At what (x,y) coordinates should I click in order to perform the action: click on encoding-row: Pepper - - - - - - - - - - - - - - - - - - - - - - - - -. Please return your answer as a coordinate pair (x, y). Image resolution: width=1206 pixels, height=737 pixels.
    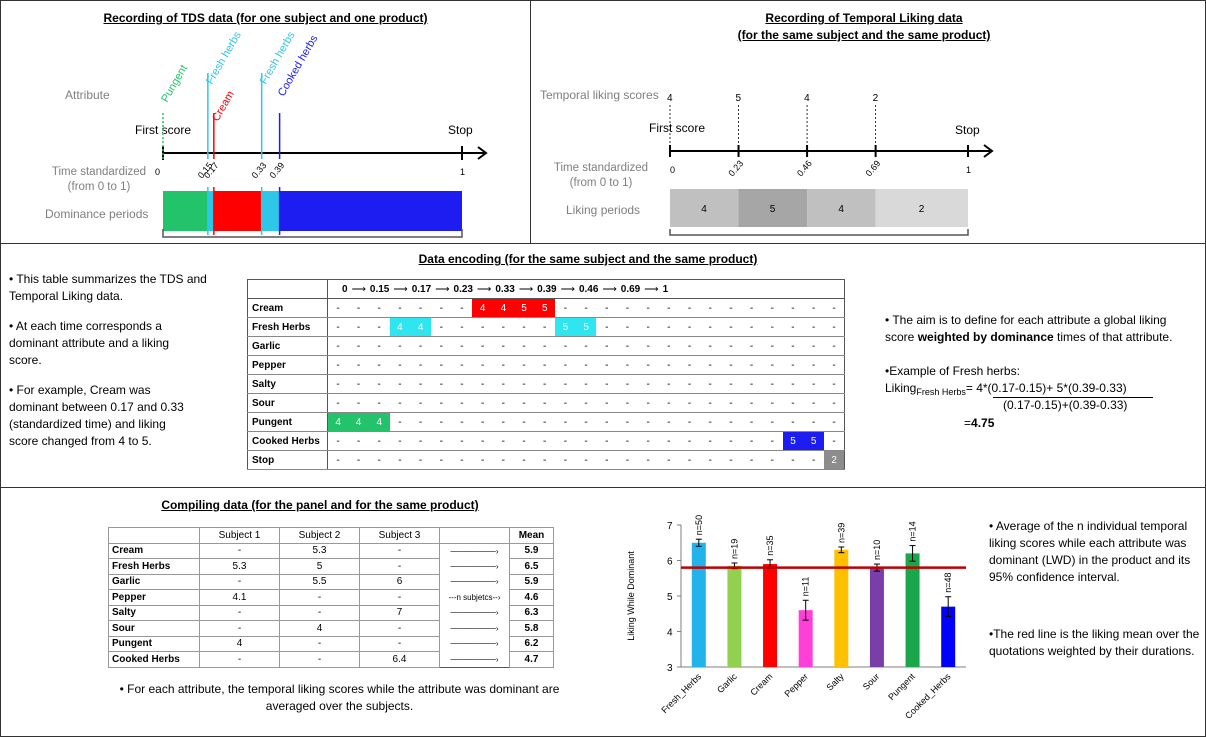
    Looking at the image, I should click on (546, 365).